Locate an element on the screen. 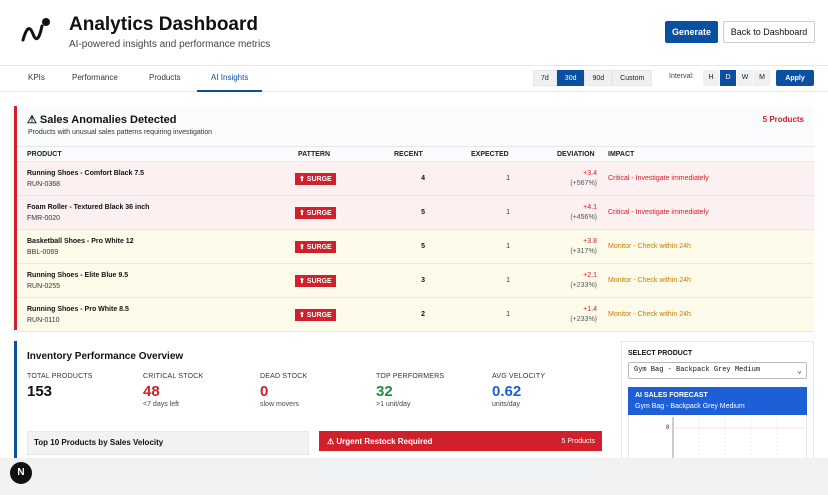  product-sku: RUN-0255 is located at coordinates (44, 286).